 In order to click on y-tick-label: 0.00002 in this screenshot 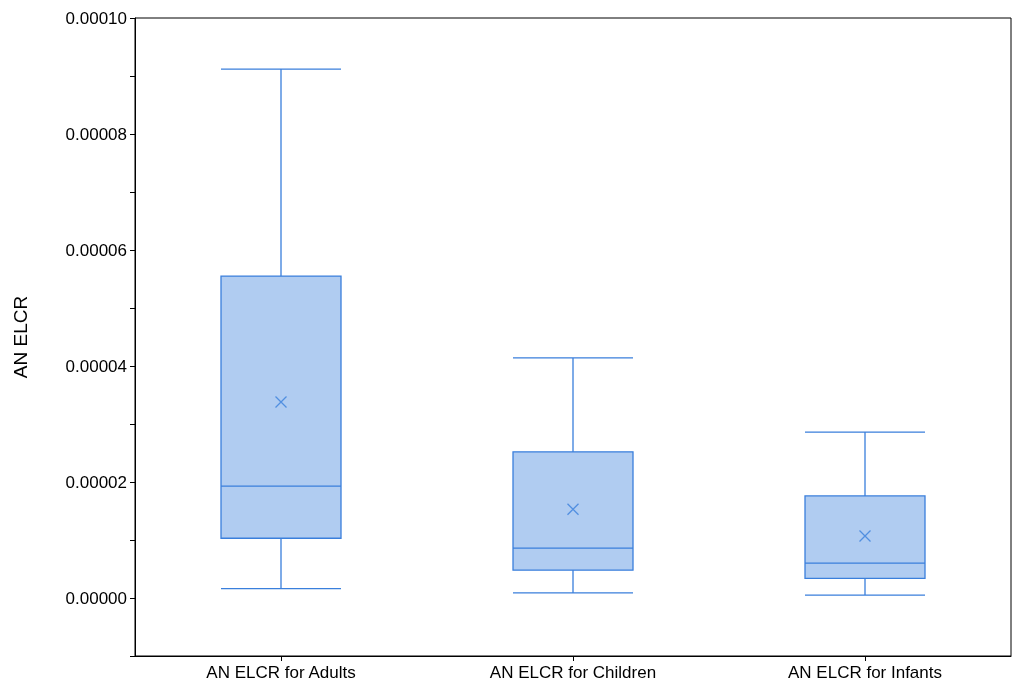, I will do `click(96, 482)`.